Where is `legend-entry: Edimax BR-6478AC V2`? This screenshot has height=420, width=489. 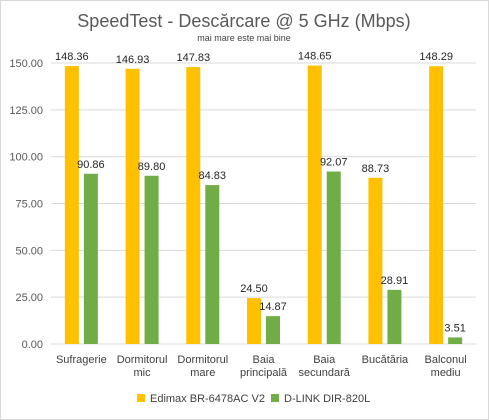 legend-entry: Edimax BR-6478AC V2 is located at coordinates (207, 399).